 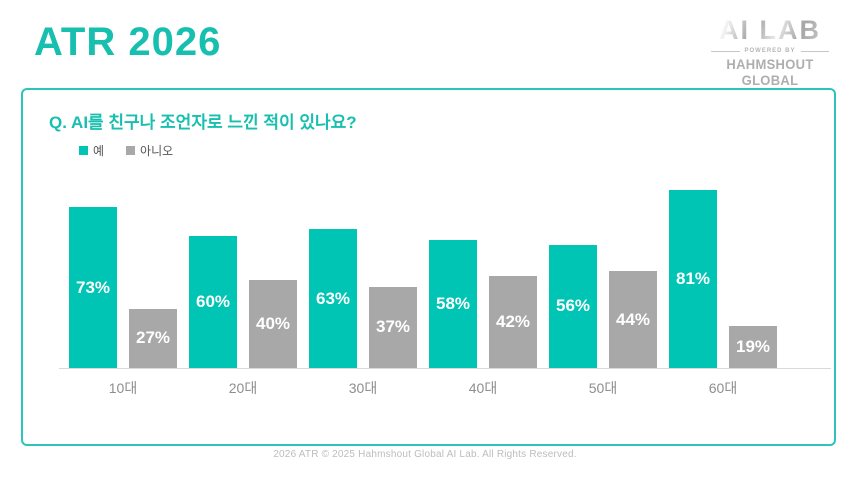 I want to click on bar-no-20대: 40%, so click(x=273, y=324).